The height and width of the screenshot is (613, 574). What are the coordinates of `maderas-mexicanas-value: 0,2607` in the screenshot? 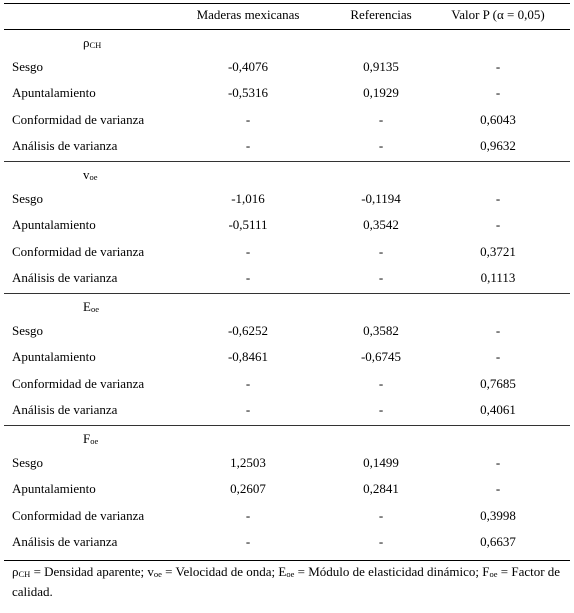 It's located at (248, 489).